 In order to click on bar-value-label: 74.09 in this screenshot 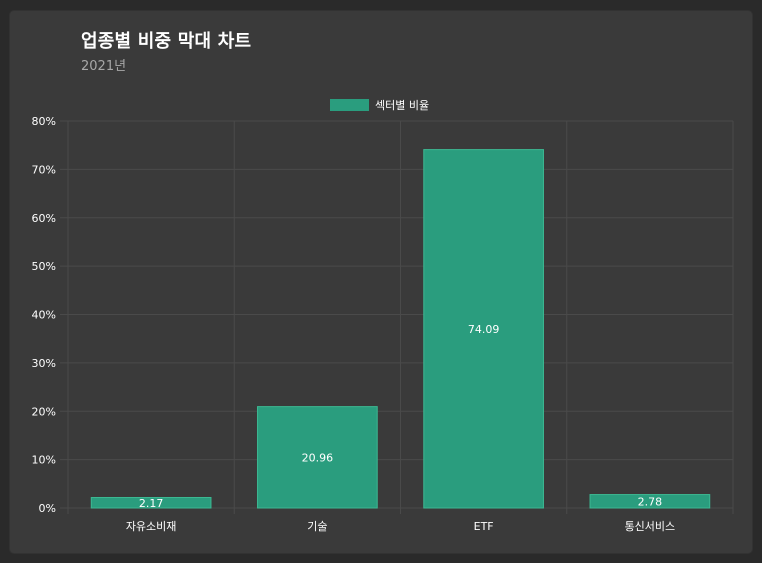, I will do `click(484, 329)`.